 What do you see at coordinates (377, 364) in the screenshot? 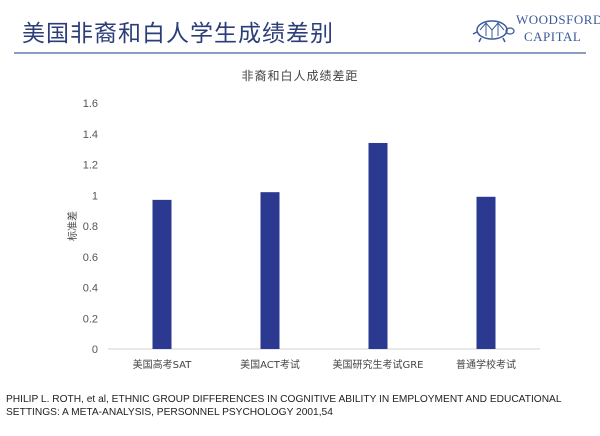
I see `x-tick-label: 美国研究生考试GRE` at bounding box center [377, 364].